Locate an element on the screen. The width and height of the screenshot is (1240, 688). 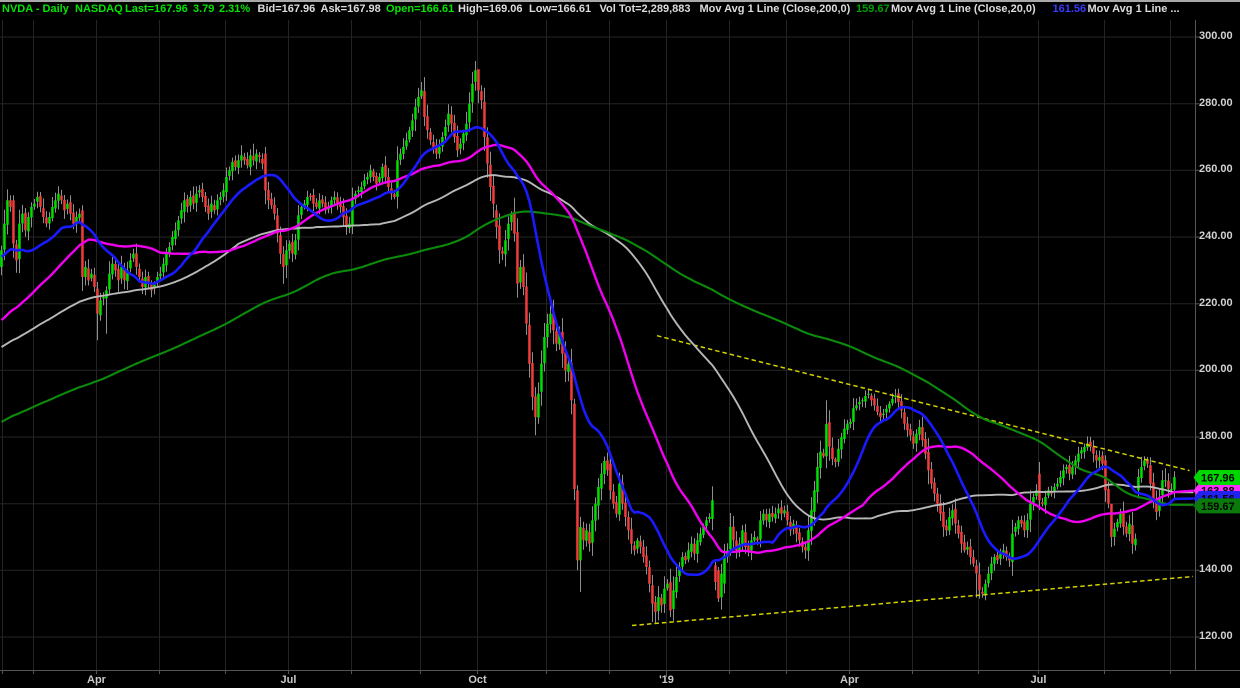
svg-text: 167.96 is located at coordinates (1218, 479).